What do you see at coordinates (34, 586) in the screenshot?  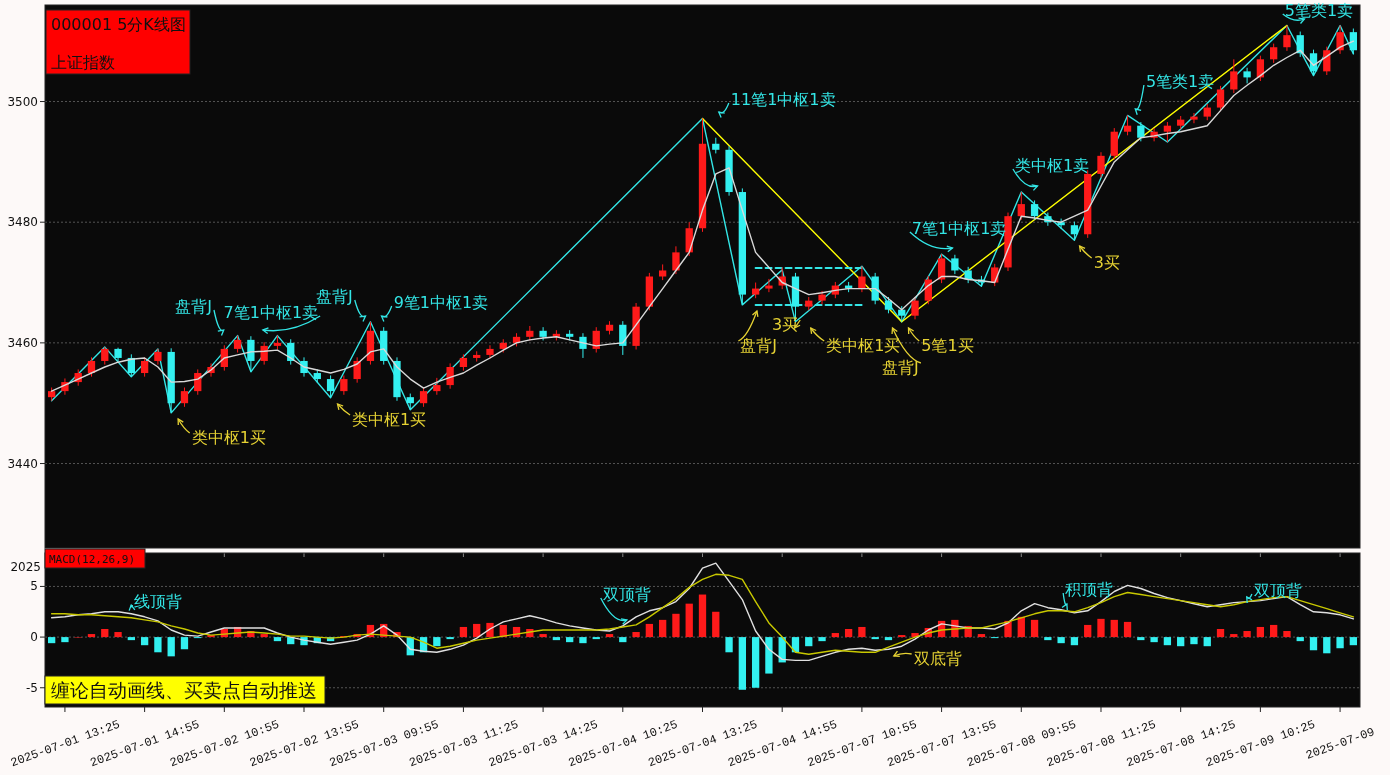 I see `y-tick-label: 5` at bounding box center [34, 586].